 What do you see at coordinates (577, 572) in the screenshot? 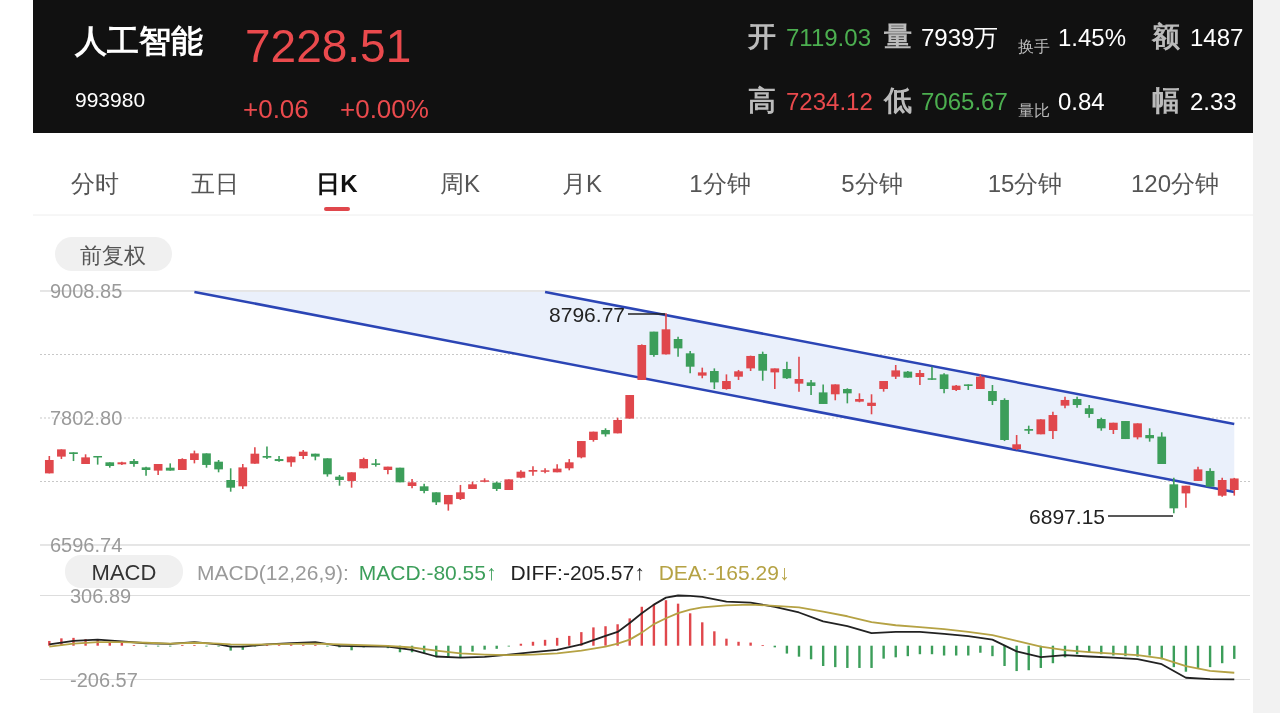
I see `series-label: DIFF:-205.57↑` at bounding box center [577, 572].